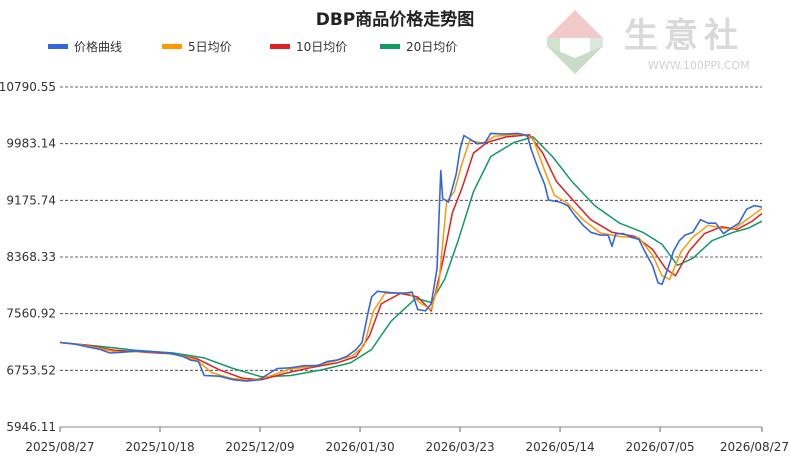 Image resolution: width=790 pixels, height=458 pixels. What do you see at coordinates (575, 24) in the screenshot?
I see `watermark-logo-top` at bounding box center [575, 24].